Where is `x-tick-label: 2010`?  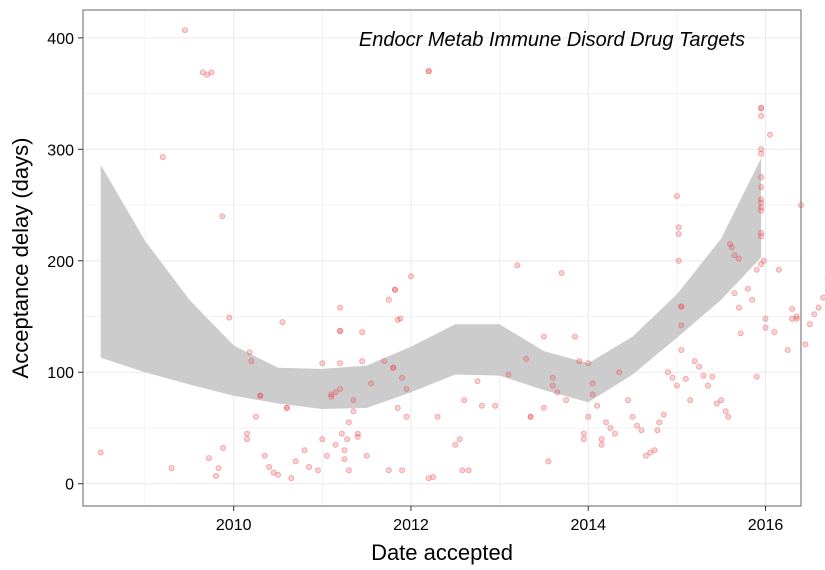
x-tick-label: 2010 is located at coordinates (234, 525).